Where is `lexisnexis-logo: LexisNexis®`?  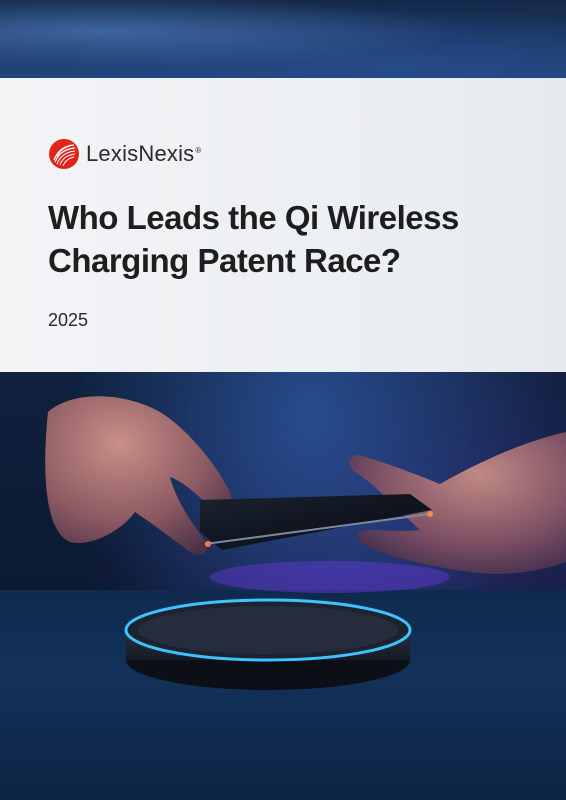
lexisnexis-logo: LexisNexis® is located at coordinates (124, 154).